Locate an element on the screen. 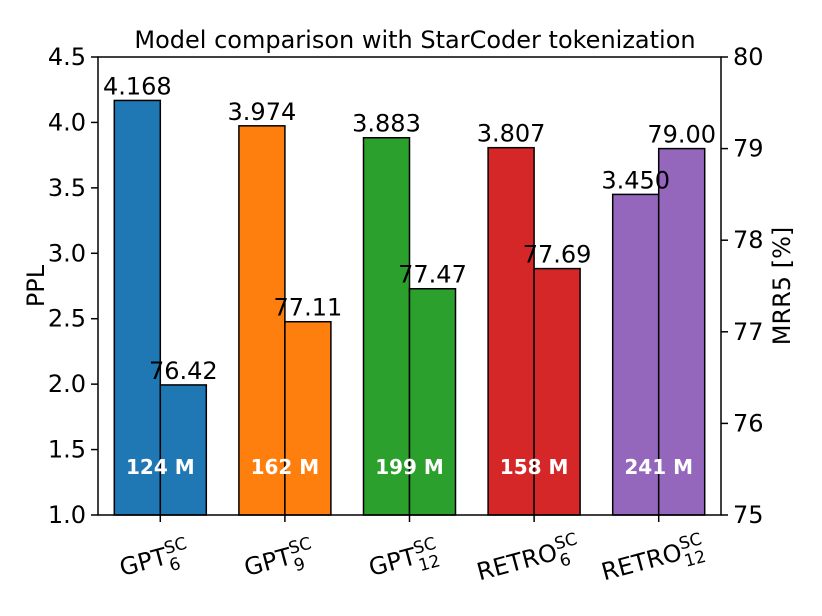 This screenshot has height=616, width=822. x-axis: GPTSC6 GPTSC9 GPTSC12 RETROSC6 RETROSC12 is located at coordinates (412, 554).